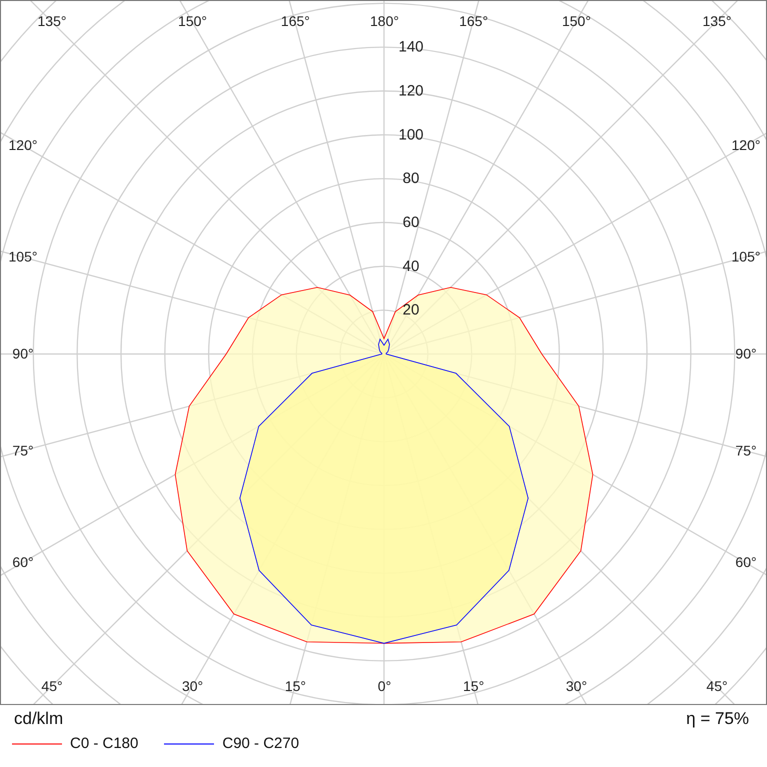  What do you see at coordinates (411, 310) in the screenshot?
I see `y-tick-label: 20` at bounding box center [411, 310].